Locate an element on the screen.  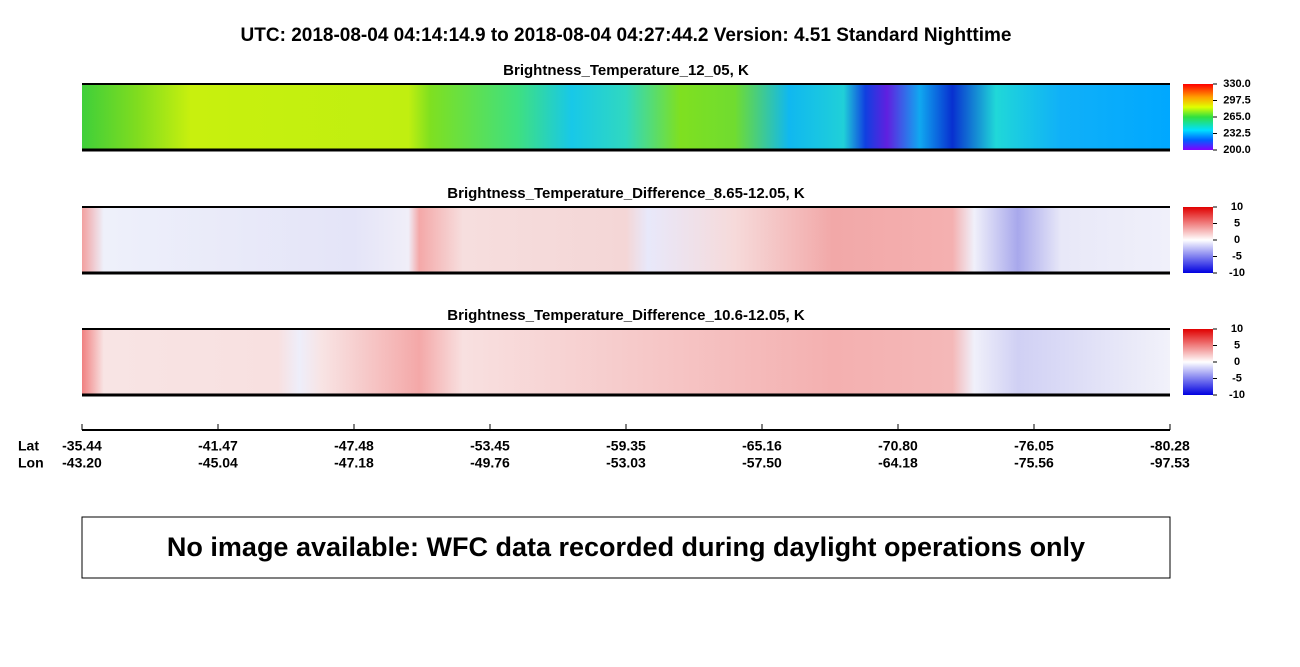
colorbar-tick-label: 200.0 is located at coordinates (1237, 150).